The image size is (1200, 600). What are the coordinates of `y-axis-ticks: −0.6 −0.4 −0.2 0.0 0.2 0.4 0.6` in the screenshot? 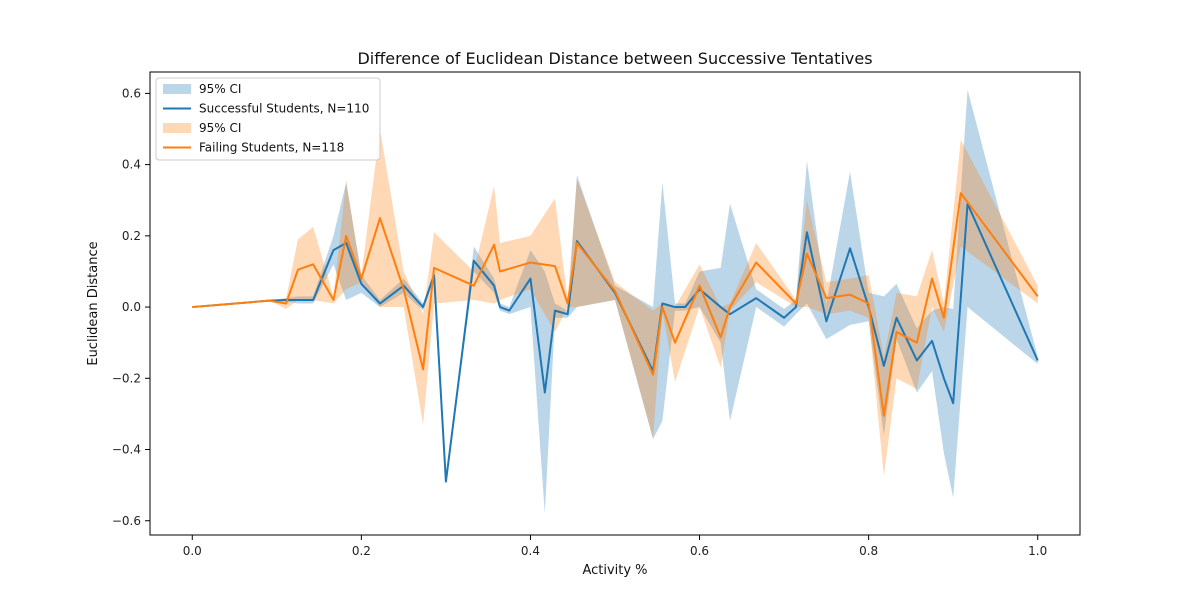 It's located at (131, 307).